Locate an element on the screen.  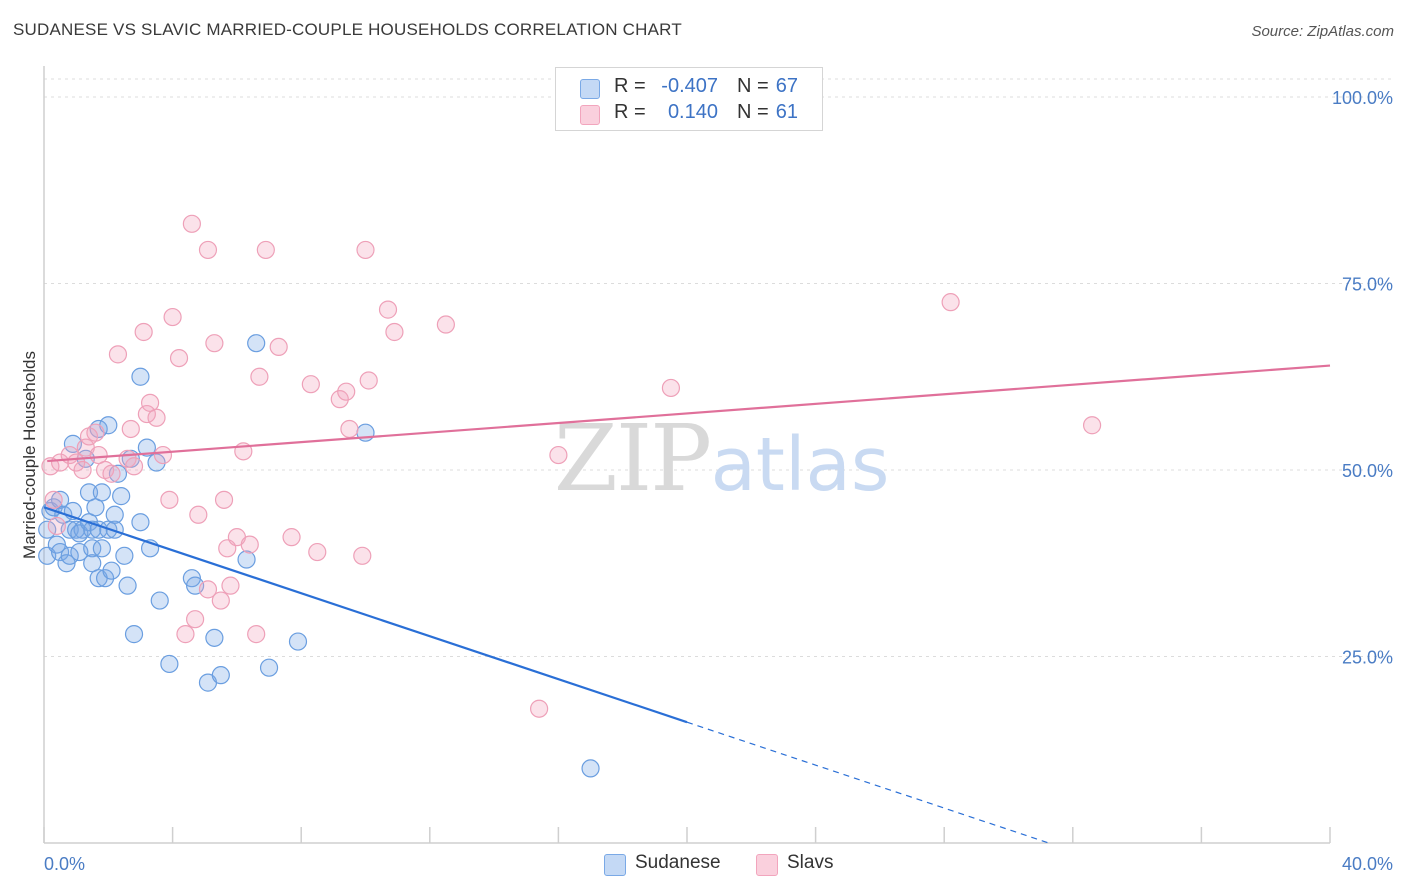
bottom-legend-swatch-slavs is located at coordinates (767, 865).